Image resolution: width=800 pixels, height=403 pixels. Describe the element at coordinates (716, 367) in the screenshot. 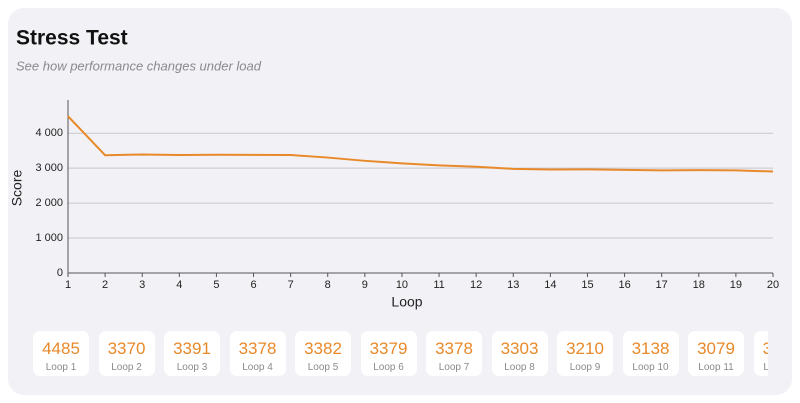

I see `loop-label: Loop 11` at that location.